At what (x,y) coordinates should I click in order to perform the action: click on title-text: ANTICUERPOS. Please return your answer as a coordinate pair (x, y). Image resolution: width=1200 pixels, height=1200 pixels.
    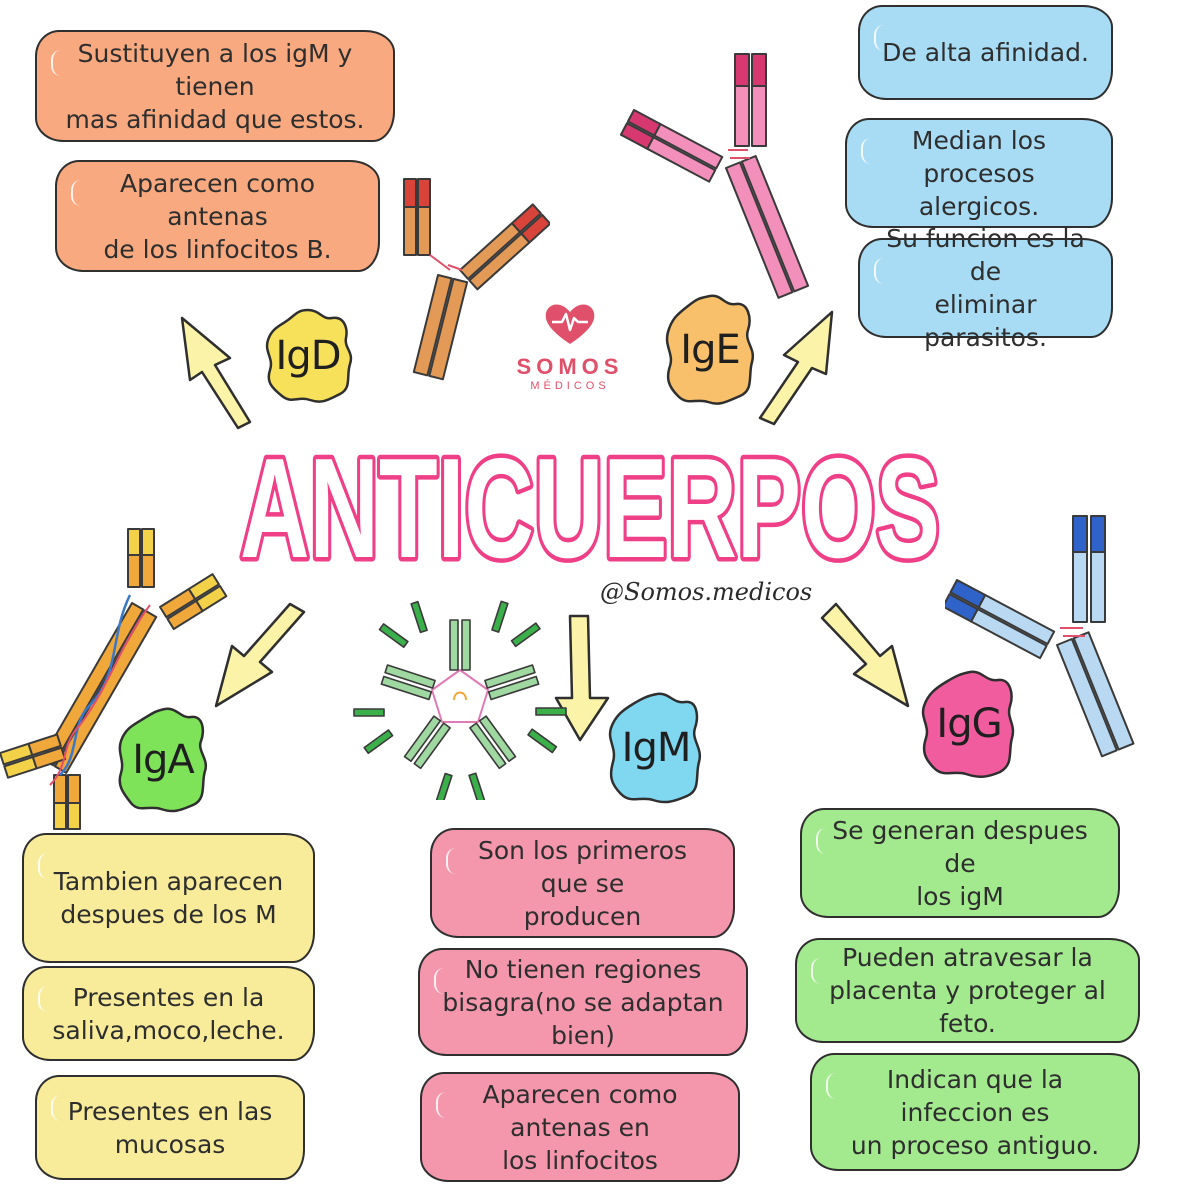
    Looking at the image, I should click on (590, 508).